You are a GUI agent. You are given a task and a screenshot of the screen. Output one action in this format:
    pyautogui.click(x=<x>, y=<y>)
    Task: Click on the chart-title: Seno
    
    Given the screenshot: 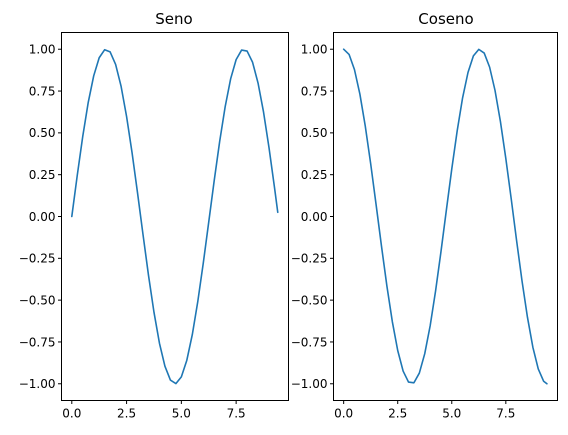 What is the action you would take?
    pyautogui.click(x=173, y=19)
    